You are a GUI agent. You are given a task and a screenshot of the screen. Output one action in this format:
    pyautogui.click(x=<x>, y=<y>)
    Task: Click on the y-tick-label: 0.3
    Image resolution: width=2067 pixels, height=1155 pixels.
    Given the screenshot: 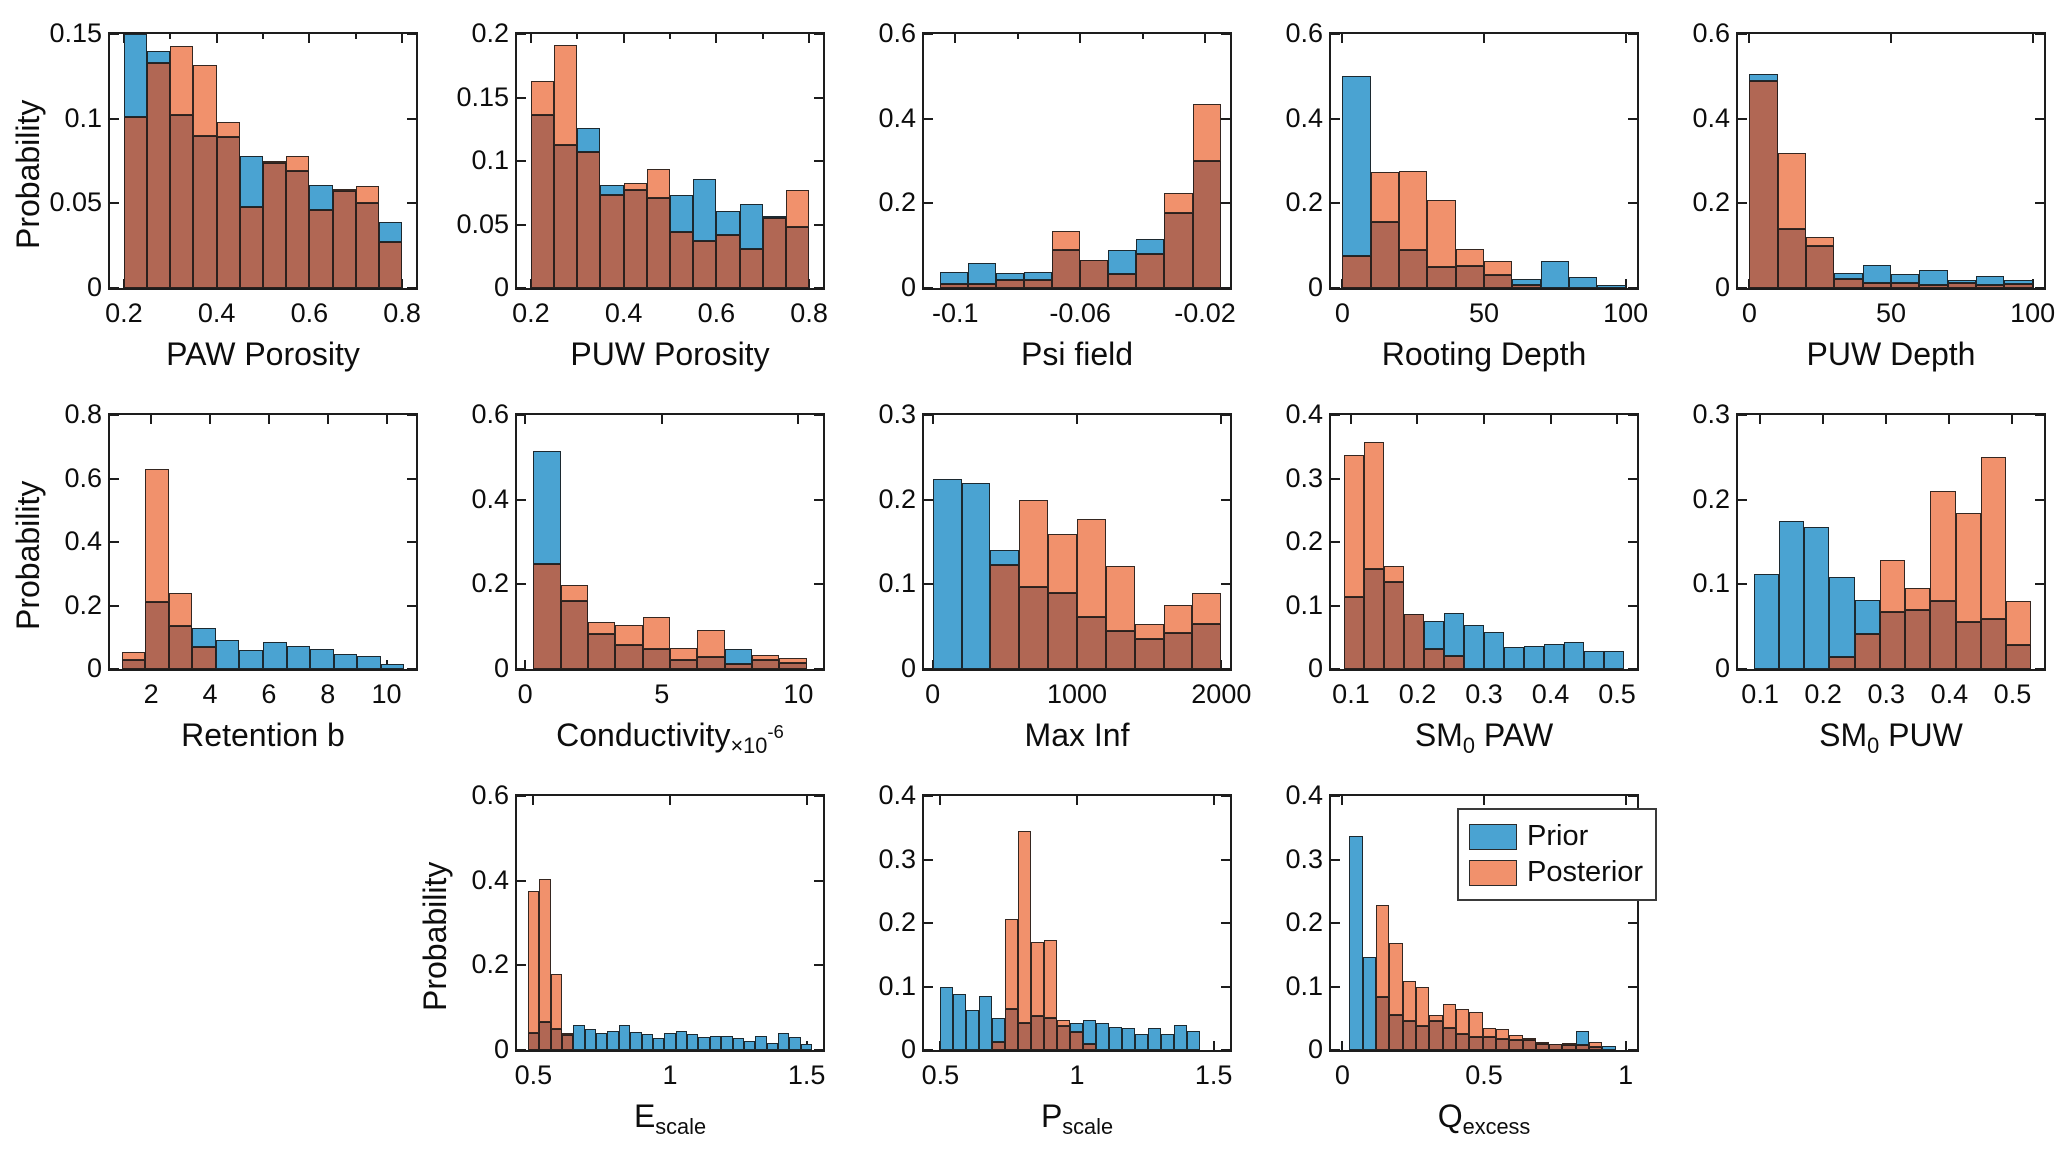 What is the action you would take?
    pyautogui.click(x=1711, y=414)
    